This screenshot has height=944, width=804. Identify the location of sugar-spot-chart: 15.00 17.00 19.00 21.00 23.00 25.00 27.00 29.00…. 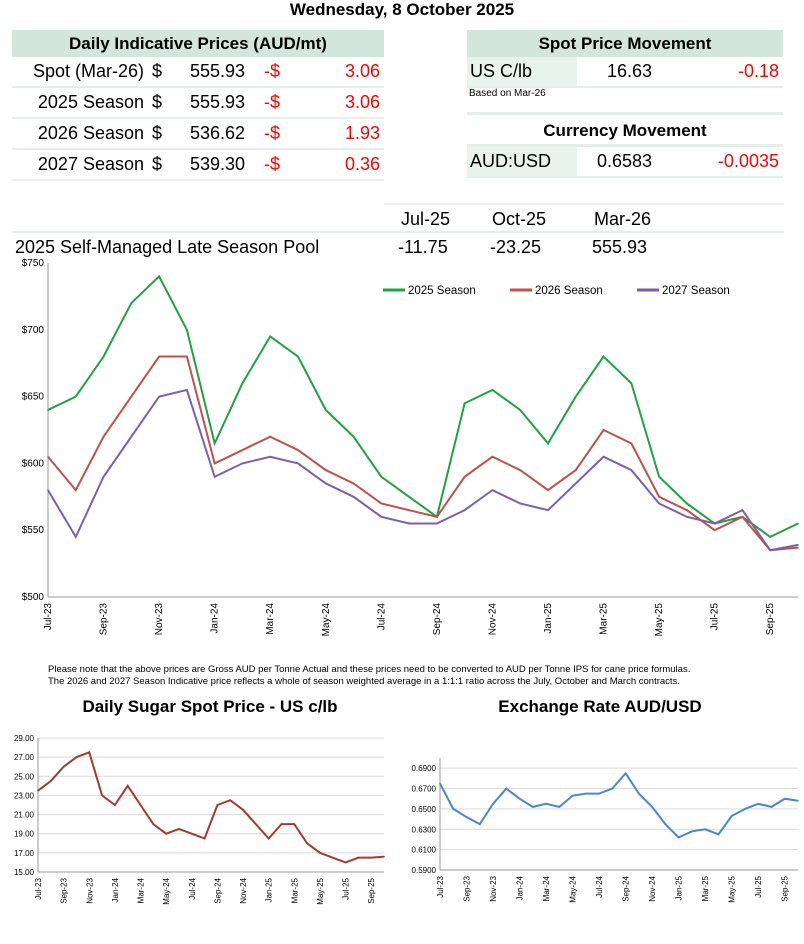
(199, 819).